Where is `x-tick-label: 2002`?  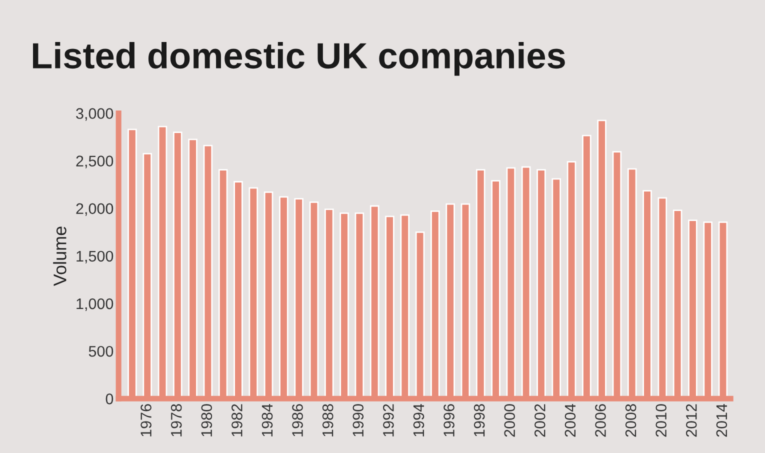 x-tick-label: 2002 is located at coordinates (540, 420).